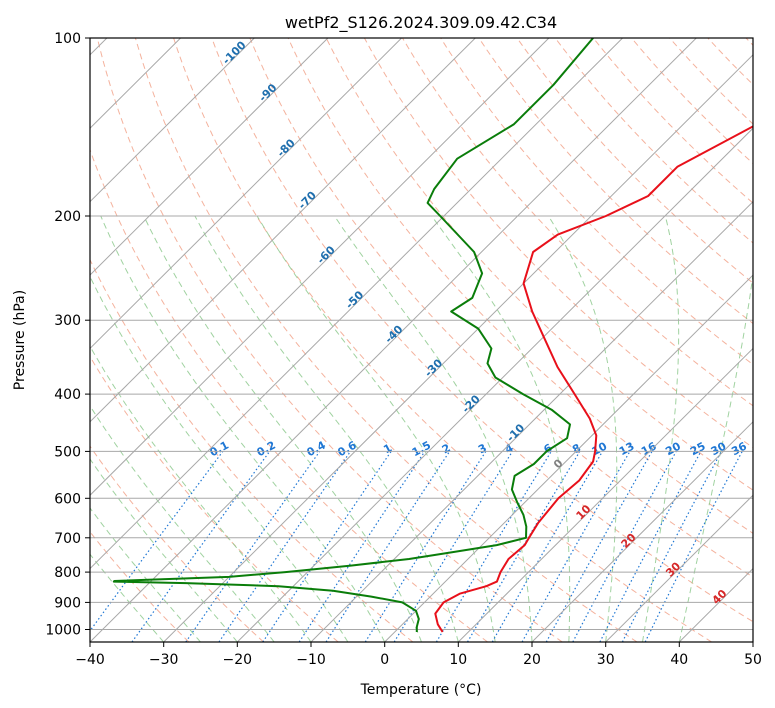 This screenshot has width=775, height=708. What do you see at coordinates (418, 655) in the screenshot?
I see `x-axis-ticks: −40 −30 −20 −10 0 10 20 30 40 50` at bounding box center [418, 655].